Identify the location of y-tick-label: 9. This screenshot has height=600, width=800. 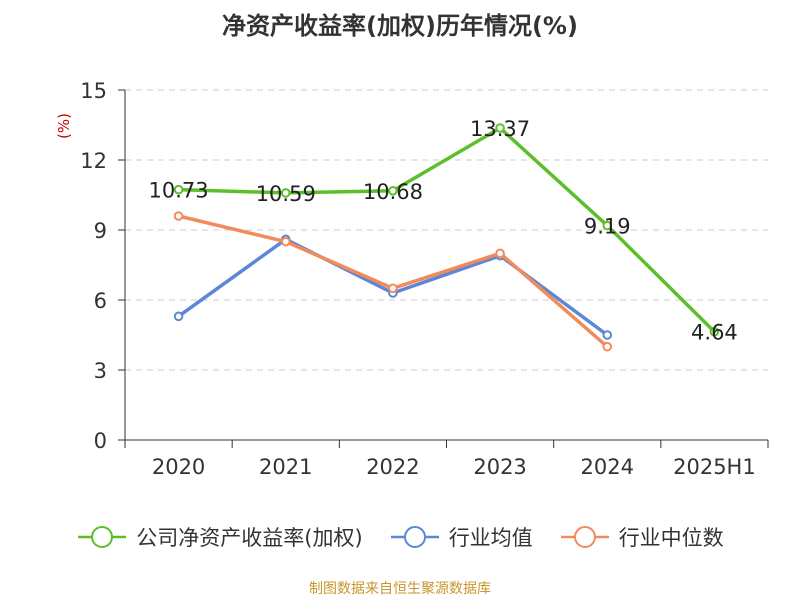
(100, 231).